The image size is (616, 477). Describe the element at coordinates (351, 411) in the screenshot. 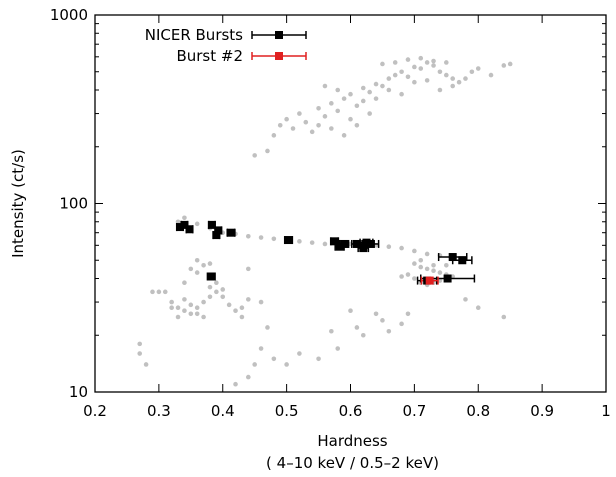

I see `x-tick-label: 0.6` at that location.